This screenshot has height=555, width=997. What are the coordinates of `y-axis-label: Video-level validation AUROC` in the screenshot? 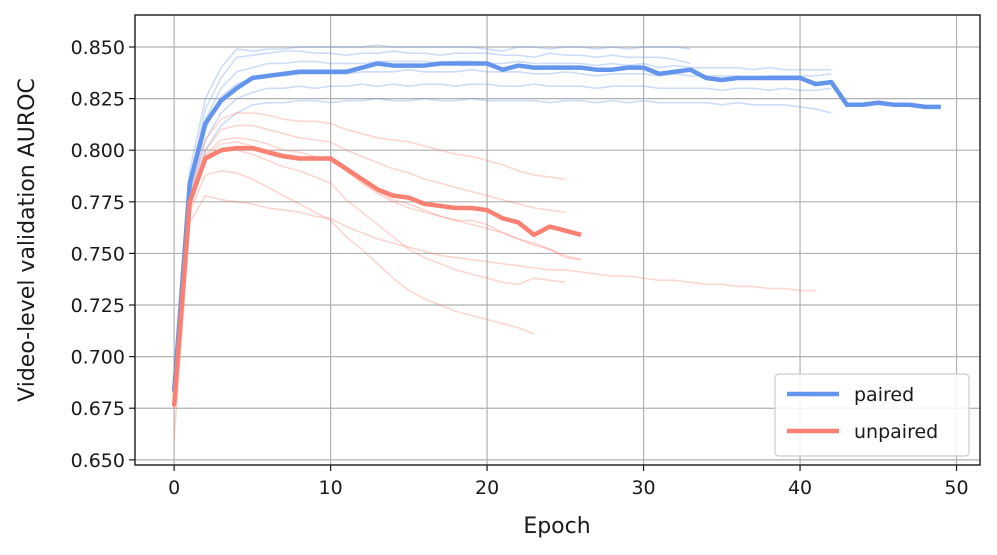 It's located at (27, 240).